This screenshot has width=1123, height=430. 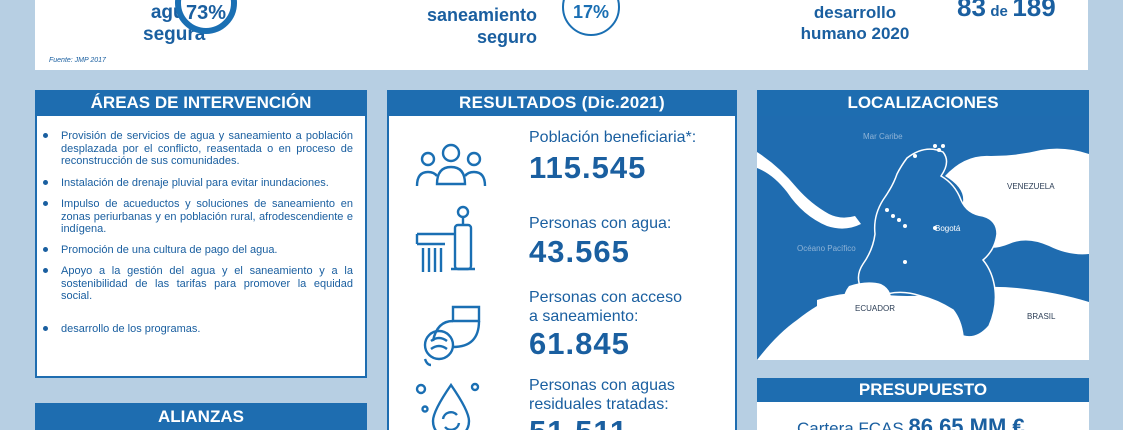 I want to click on agua-percent-value: 73%, so click(x=206, y=13).